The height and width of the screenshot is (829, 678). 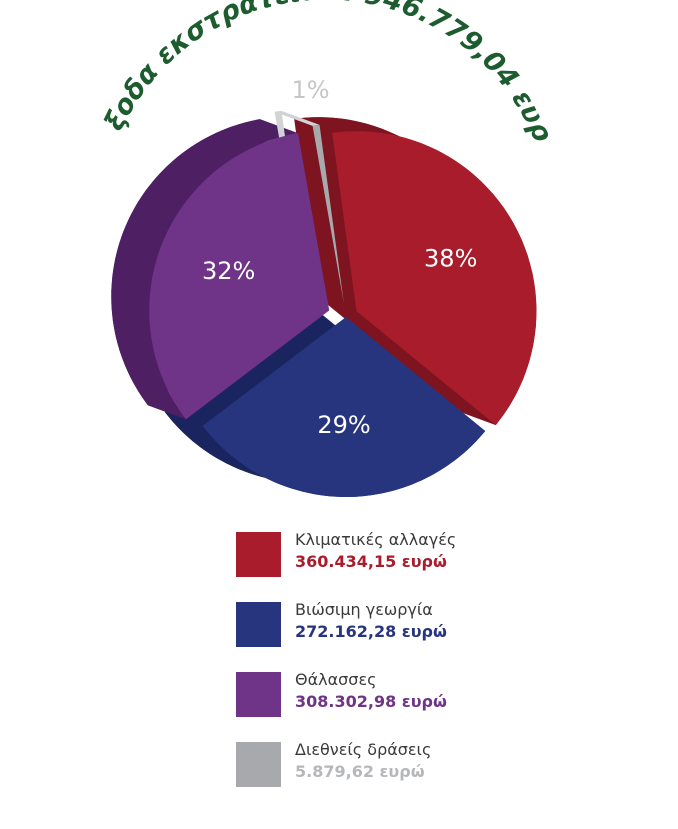 I want to click on legend-item-seas: Θάλασσες 308.302,98 ευρώ, so click(x=426, y=701).